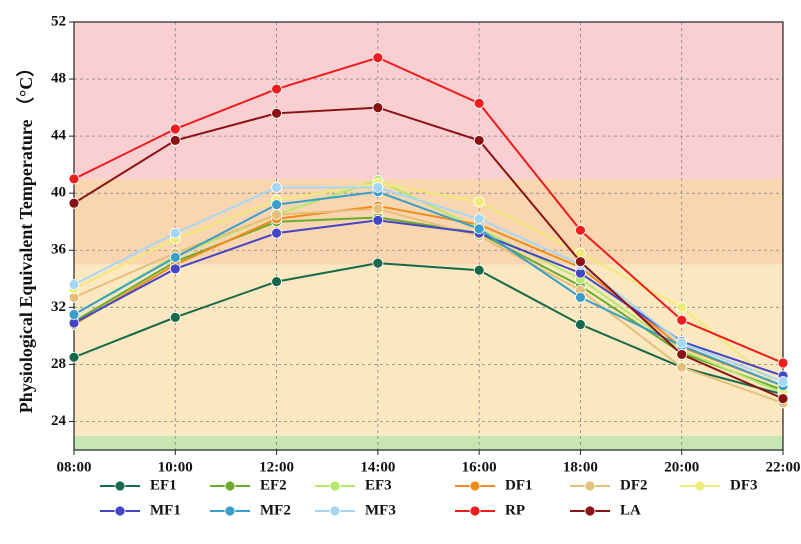 This screenshot has width=801, height=544. What do you see at coordinates (630, 510) in the screenshot?
I see `legend-label: LA` at bounding box center [630, 510].